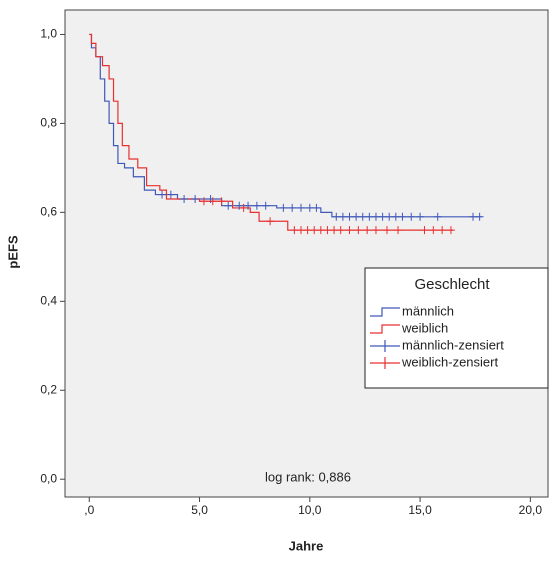  Describe the element at coordinates (420, 510) in the screenshot. I see `x-tick-label: 15,0` at that location.